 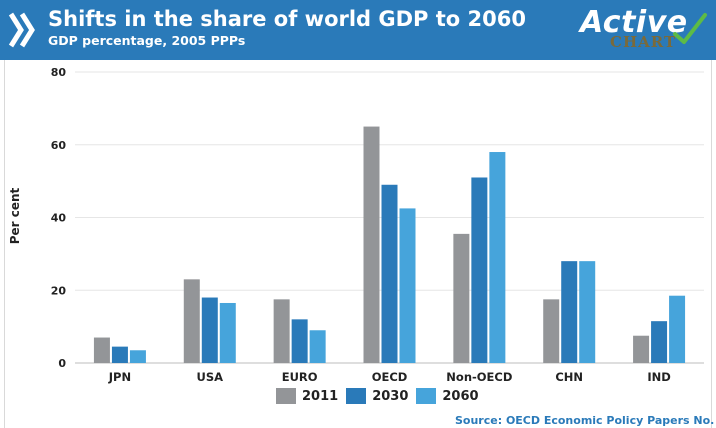 I want to click on legend-label-2011: 2011, so click(x=320, y=396).